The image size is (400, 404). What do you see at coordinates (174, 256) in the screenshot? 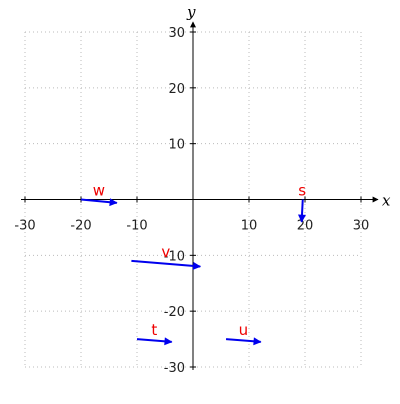
I see `y-tick-label: -10` at bounding box center [174, 256].